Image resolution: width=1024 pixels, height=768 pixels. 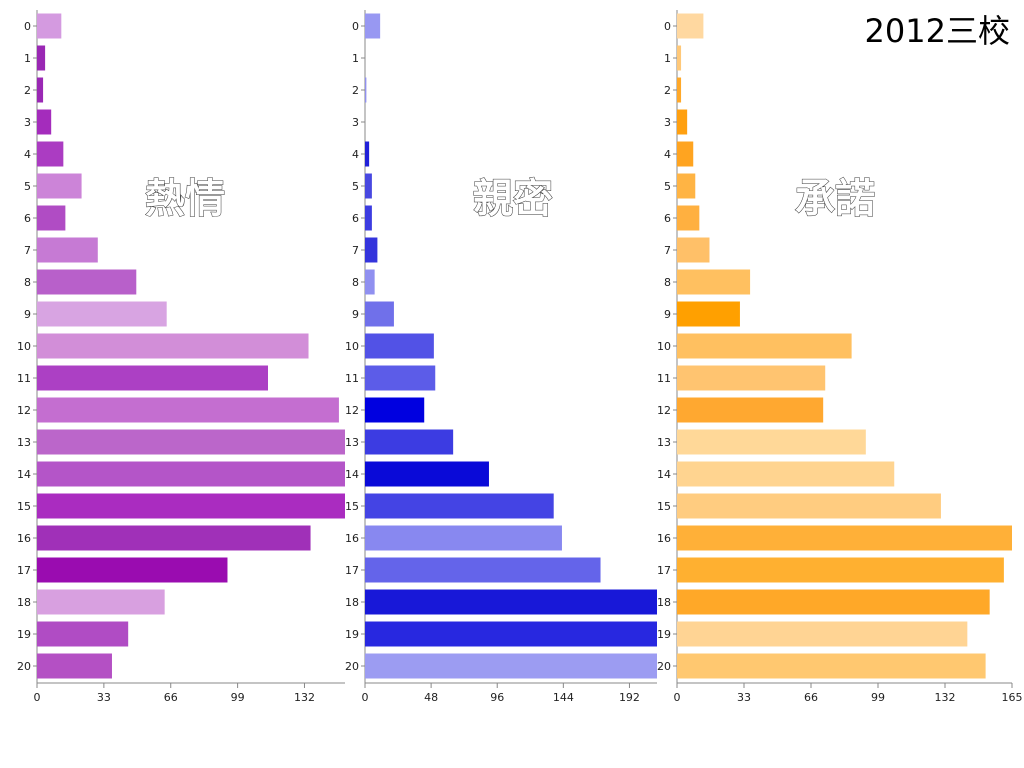 What do you see at coordinates (835, 199) in the screenshot?
I see `chart-title: 承諾` at bounding box center [835, 199].